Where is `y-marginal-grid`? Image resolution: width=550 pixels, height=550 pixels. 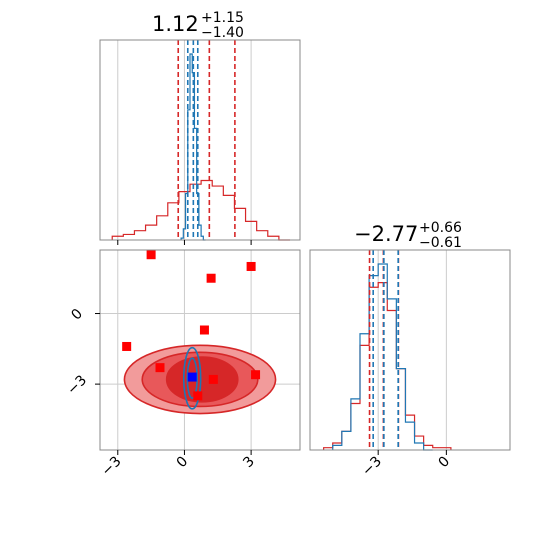 y-marginal-grid is located at coordinates (412, 350).